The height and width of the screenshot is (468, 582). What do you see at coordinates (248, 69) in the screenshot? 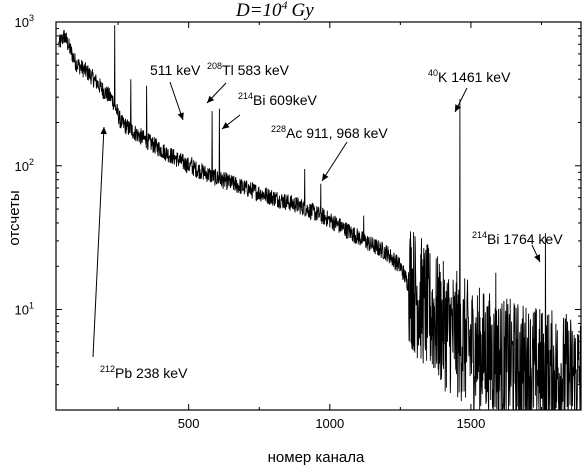
I see `annotation-label: 208Tl 583 keV` at bounding box center [248, 69].